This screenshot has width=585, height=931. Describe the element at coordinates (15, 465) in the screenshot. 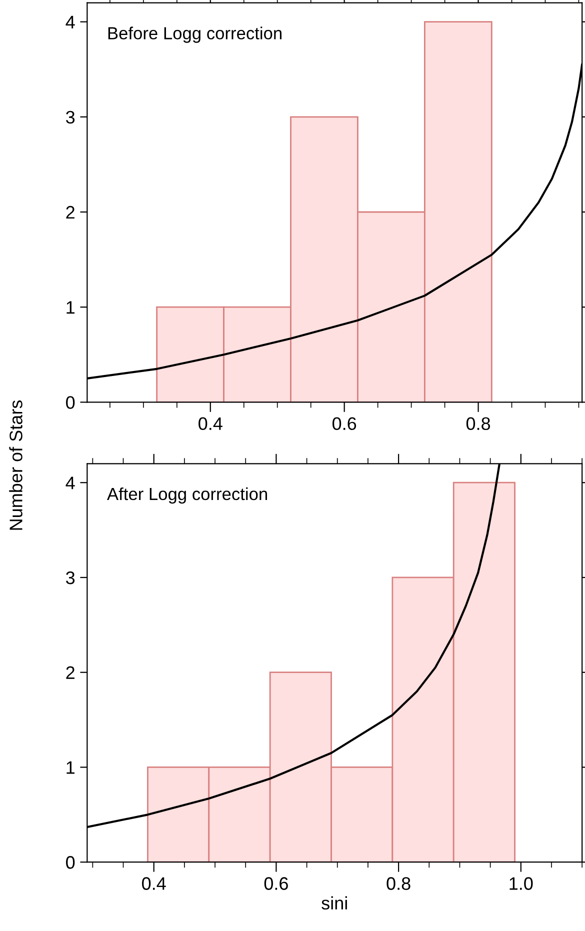

I see `y-axis-title: Number of Stars` at that location.